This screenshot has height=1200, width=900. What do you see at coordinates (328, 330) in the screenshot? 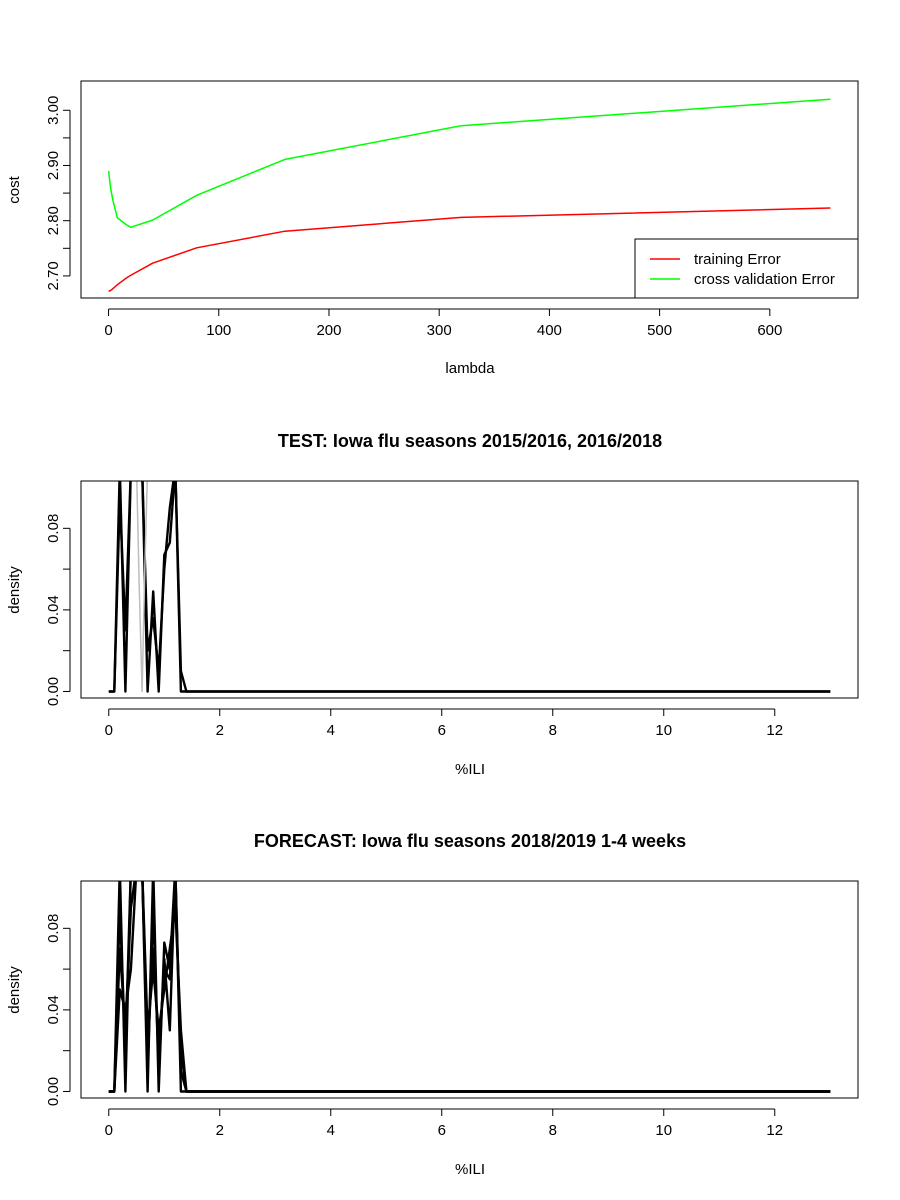
I see `x-tick-label: 200` at bounding box center [328, 330].